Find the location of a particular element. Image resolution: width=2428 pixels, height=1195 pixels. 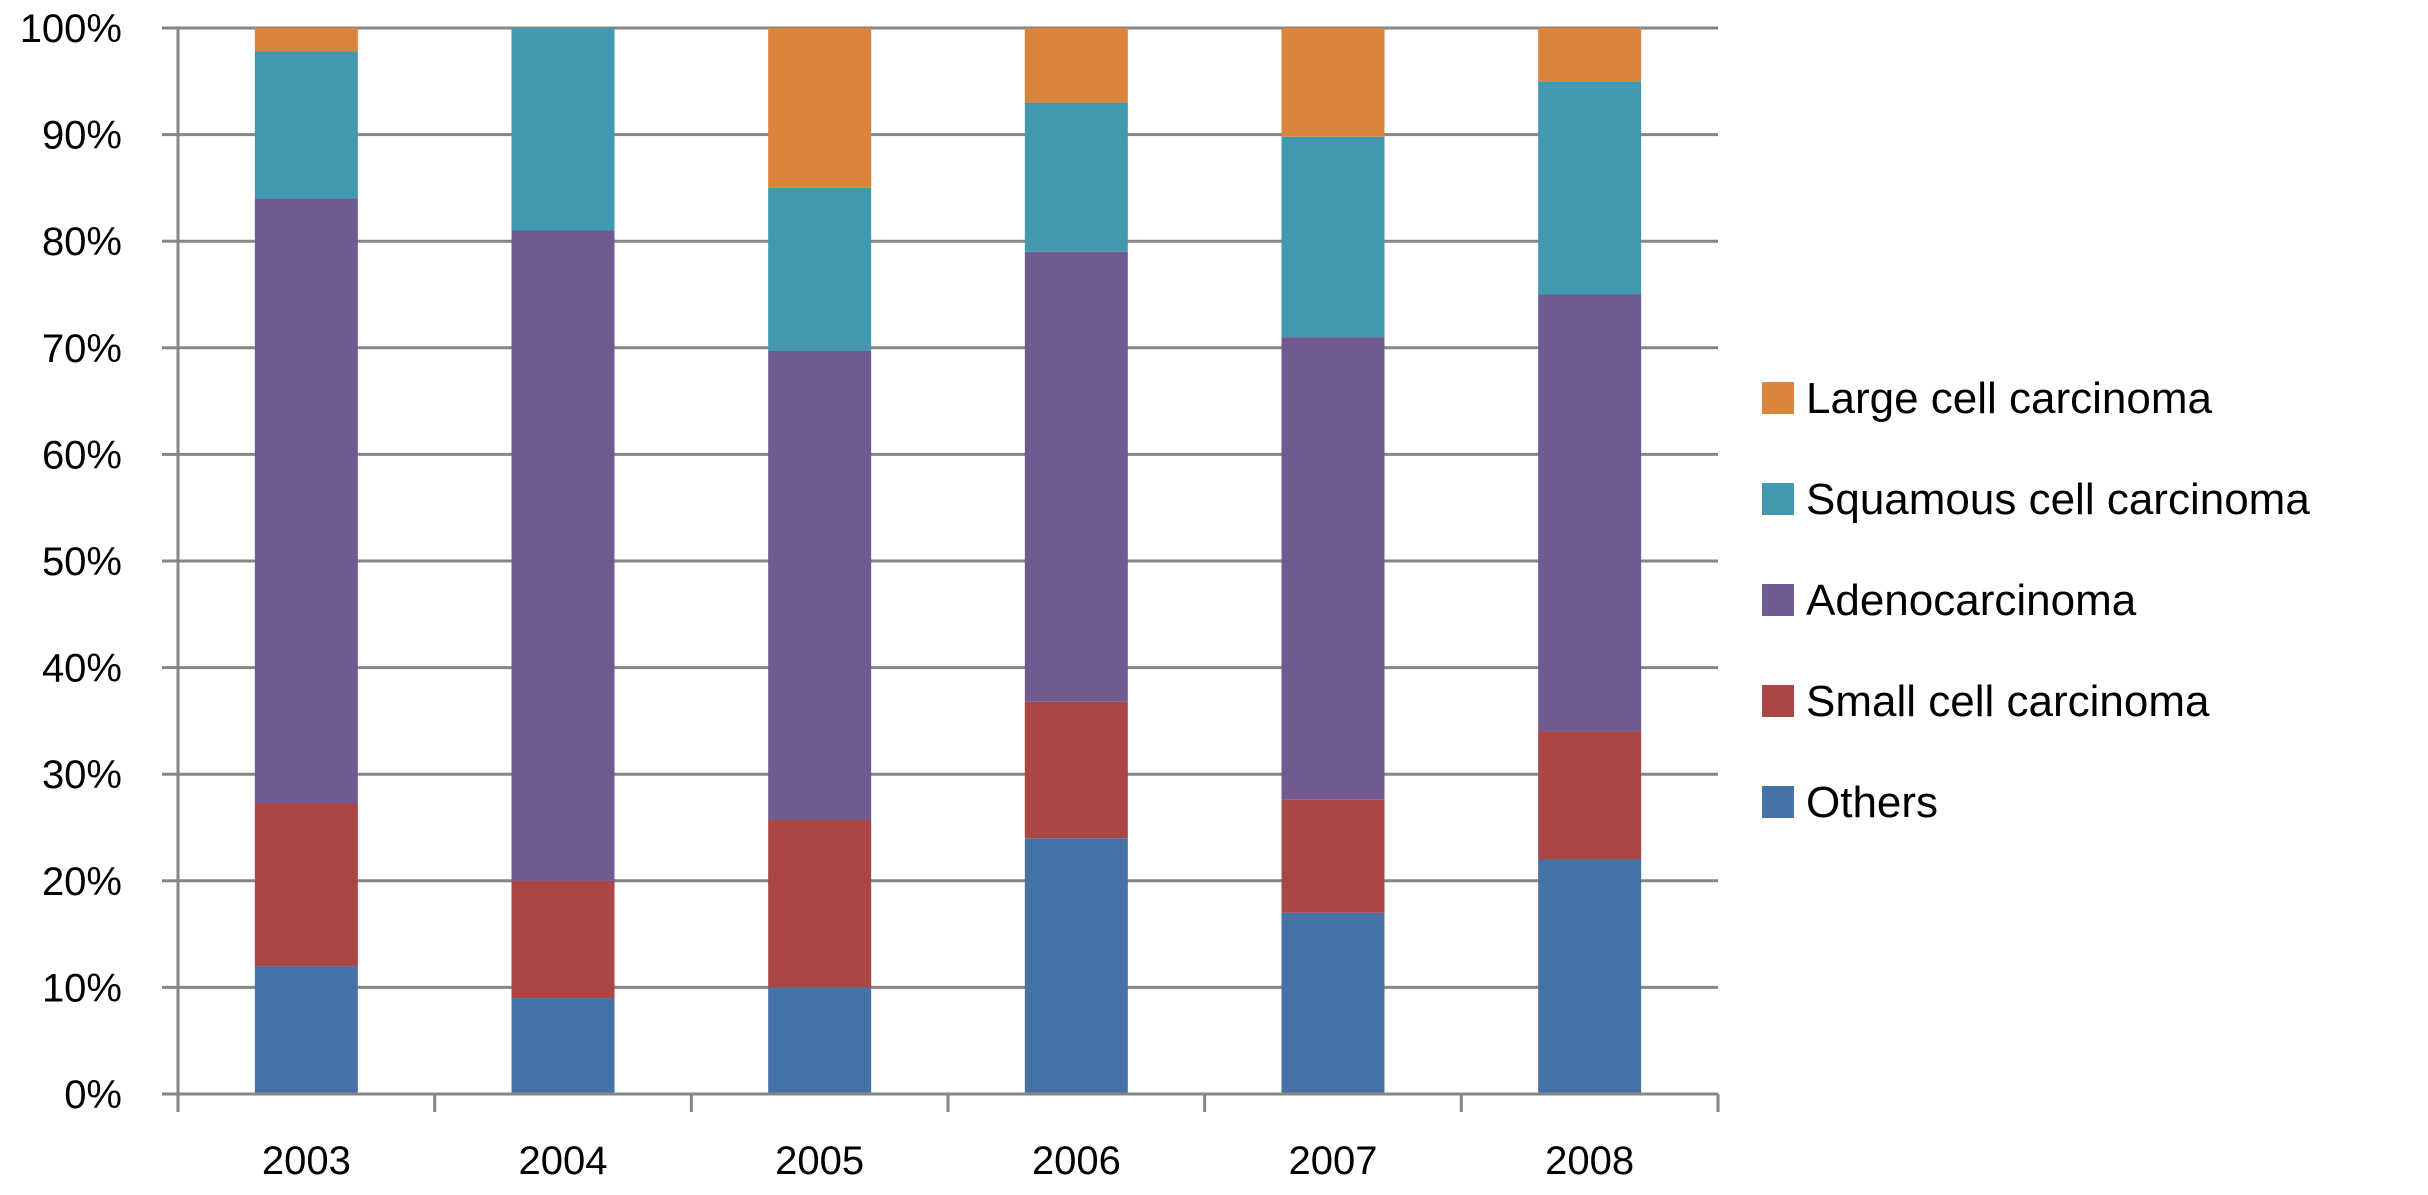

legend-label: Others is located at coordinates (1872, 802).